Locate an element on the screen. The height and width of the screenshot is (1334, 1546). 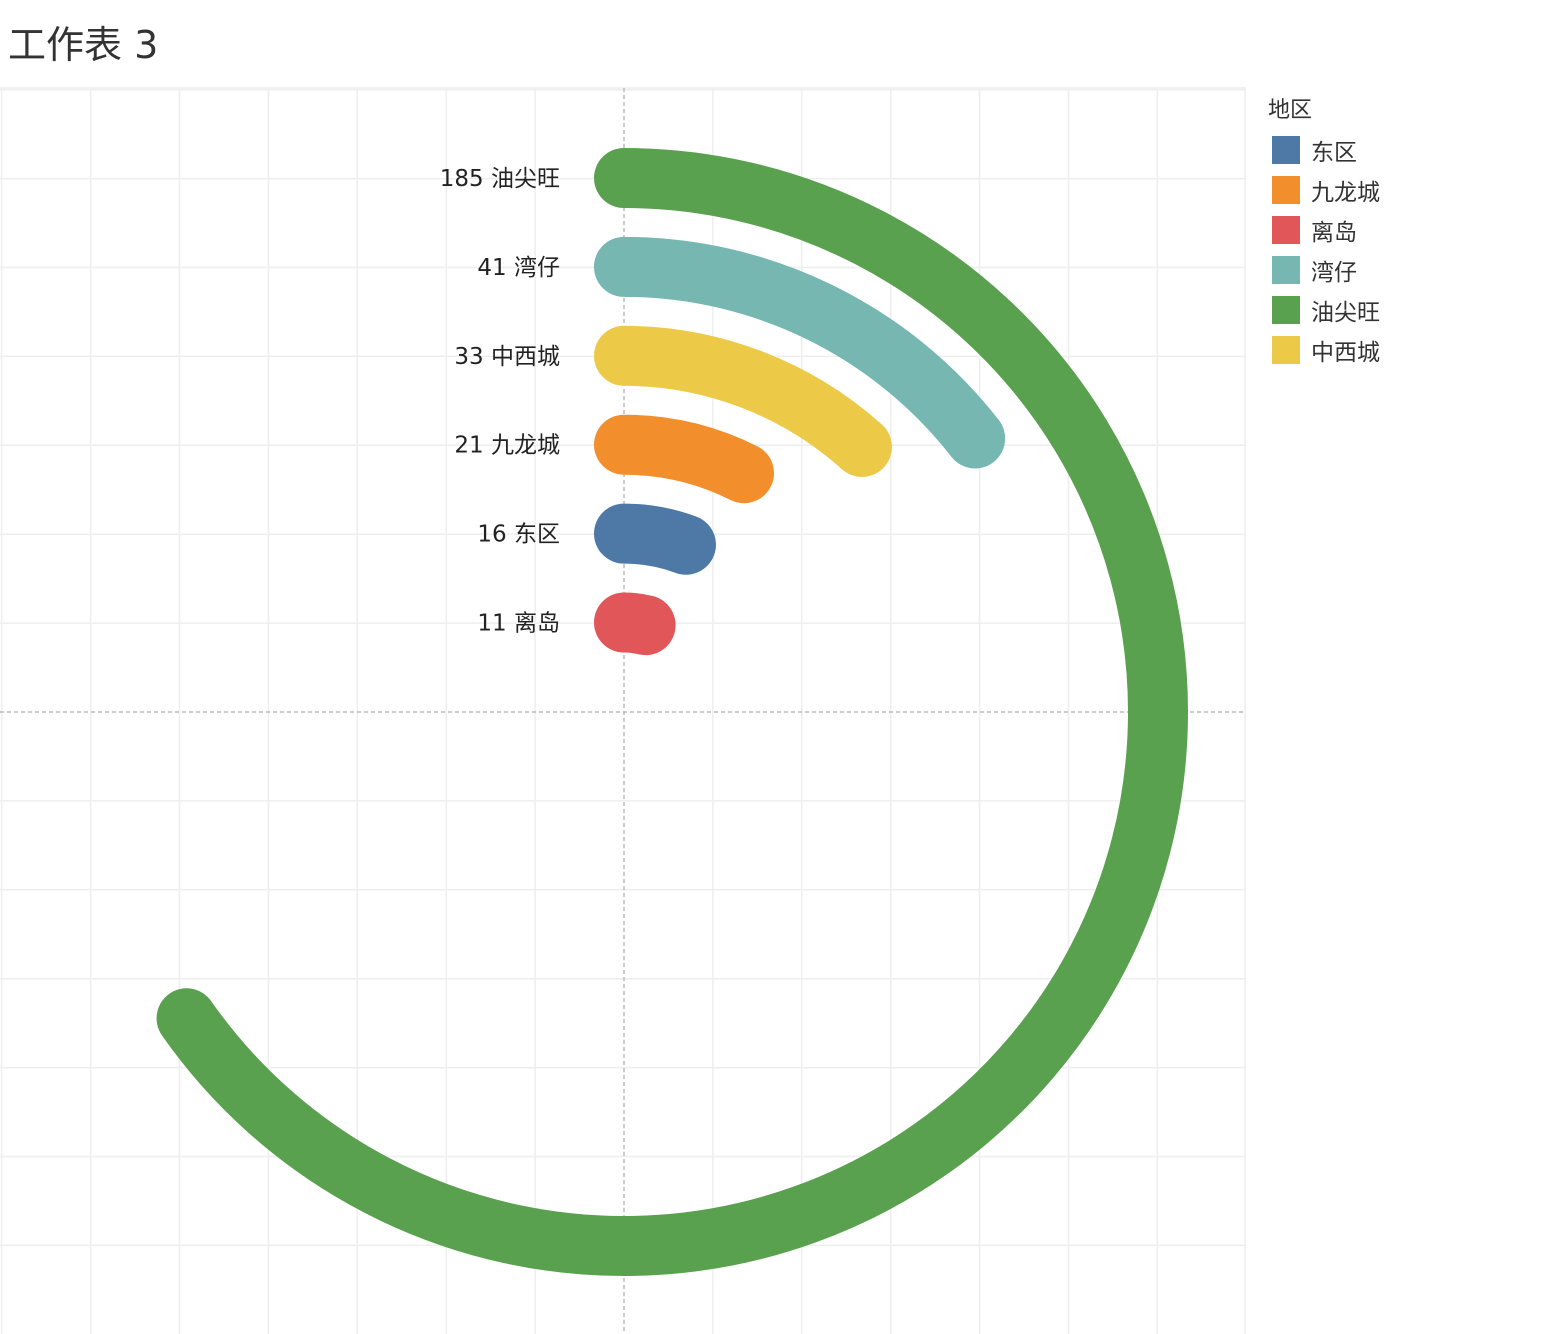
legend-item: 东区 is located at coordinates (1324, 150).